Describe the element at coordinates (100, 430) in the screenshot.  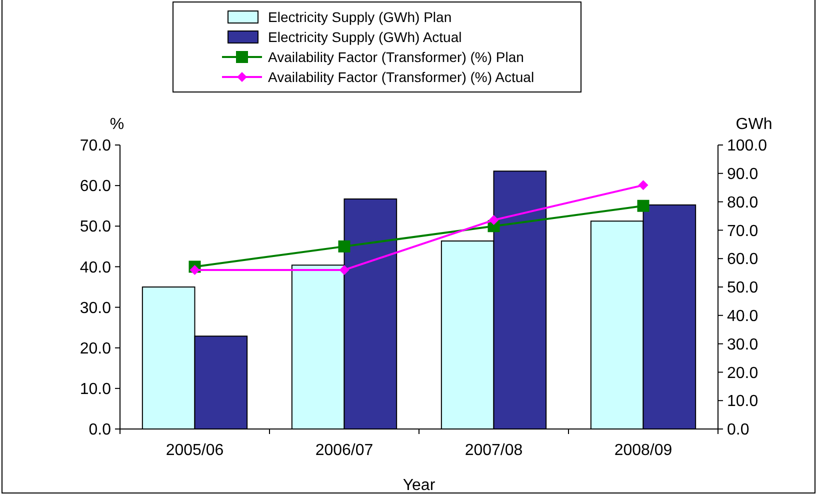
I see `y-tick-label: 0.0` at that location.